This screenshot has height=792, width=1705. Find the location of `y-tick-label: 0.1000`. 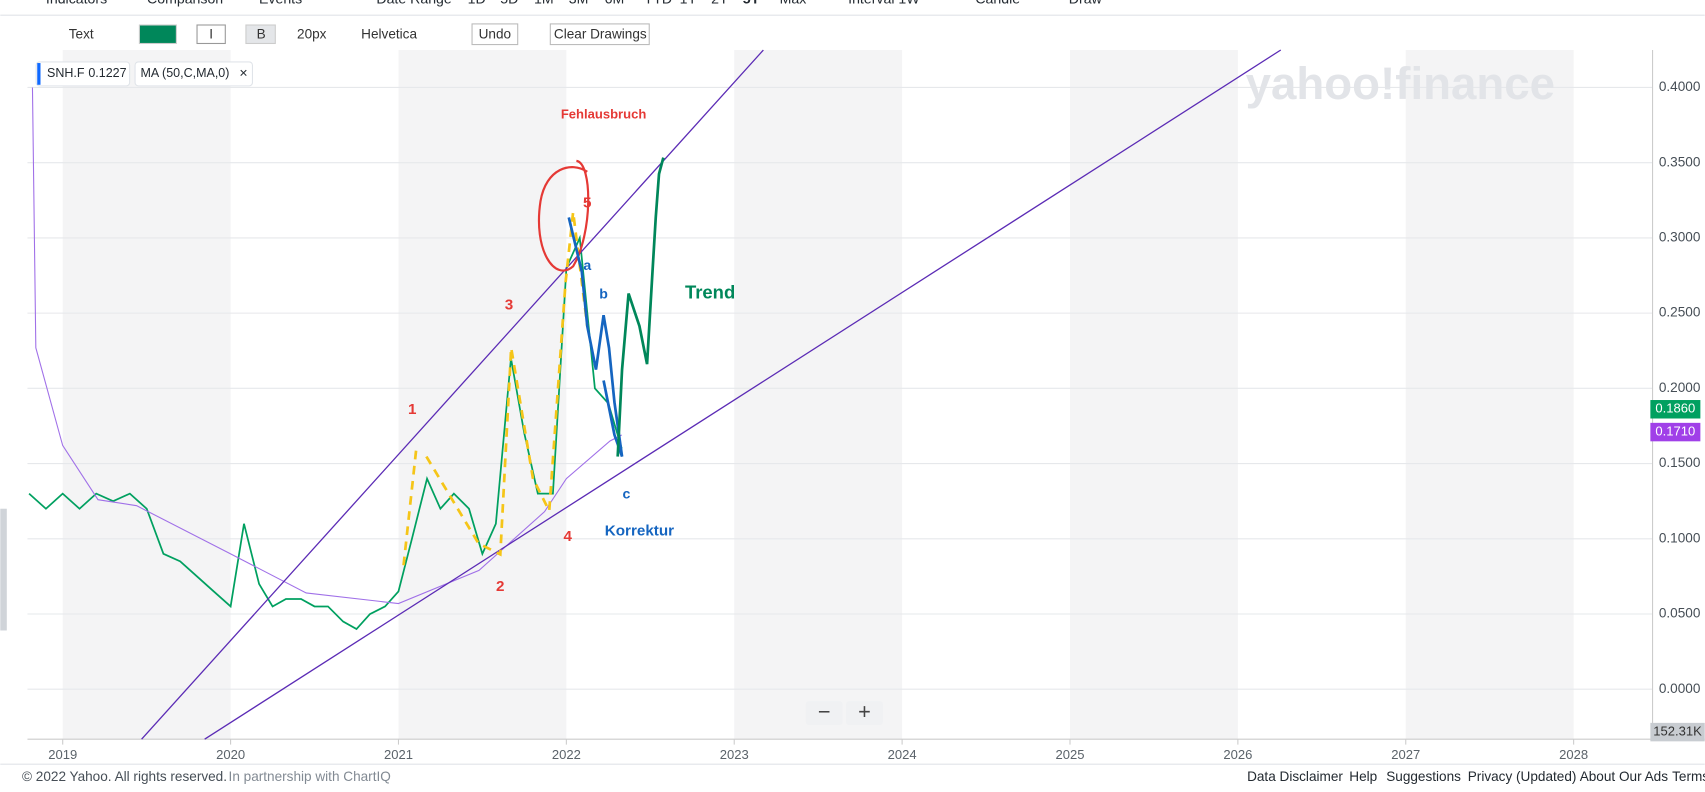

y-tick-label: 0.1000 is located at coordinates (1680, 537).